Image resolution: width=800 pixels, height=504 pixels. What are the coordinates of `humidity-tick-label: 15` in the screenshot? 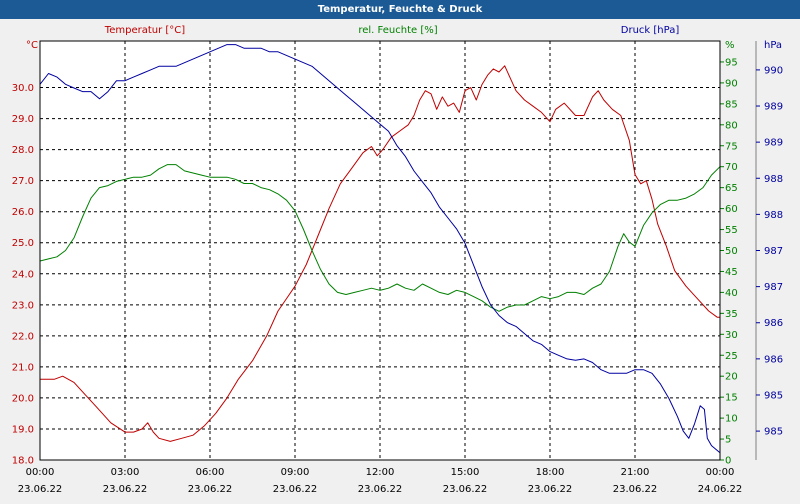 It's located at (731, 398).